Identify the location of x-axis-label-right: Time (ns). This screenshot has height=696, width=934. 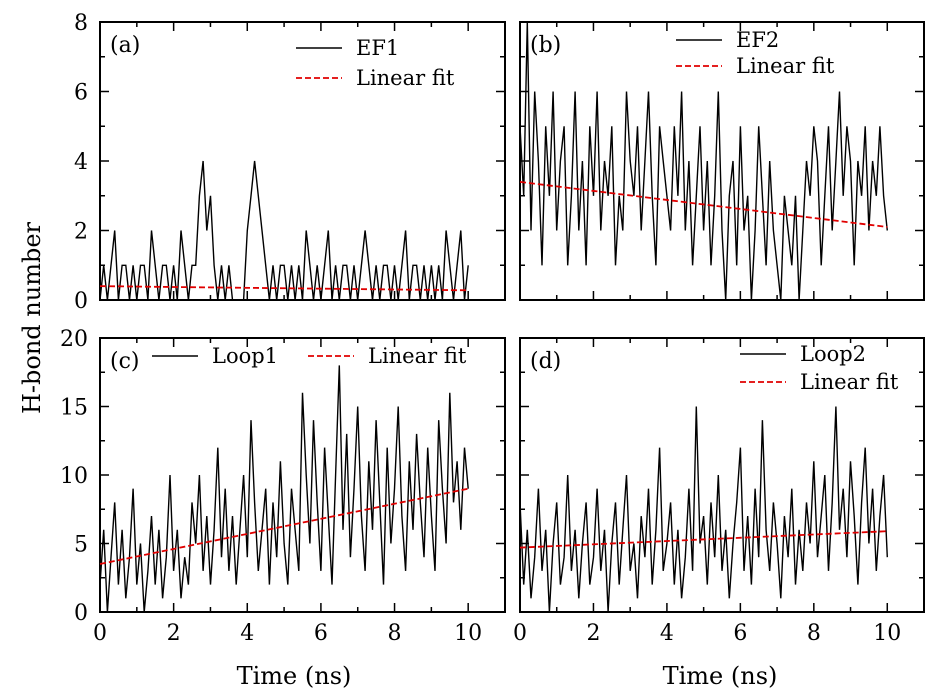
(720, 676).